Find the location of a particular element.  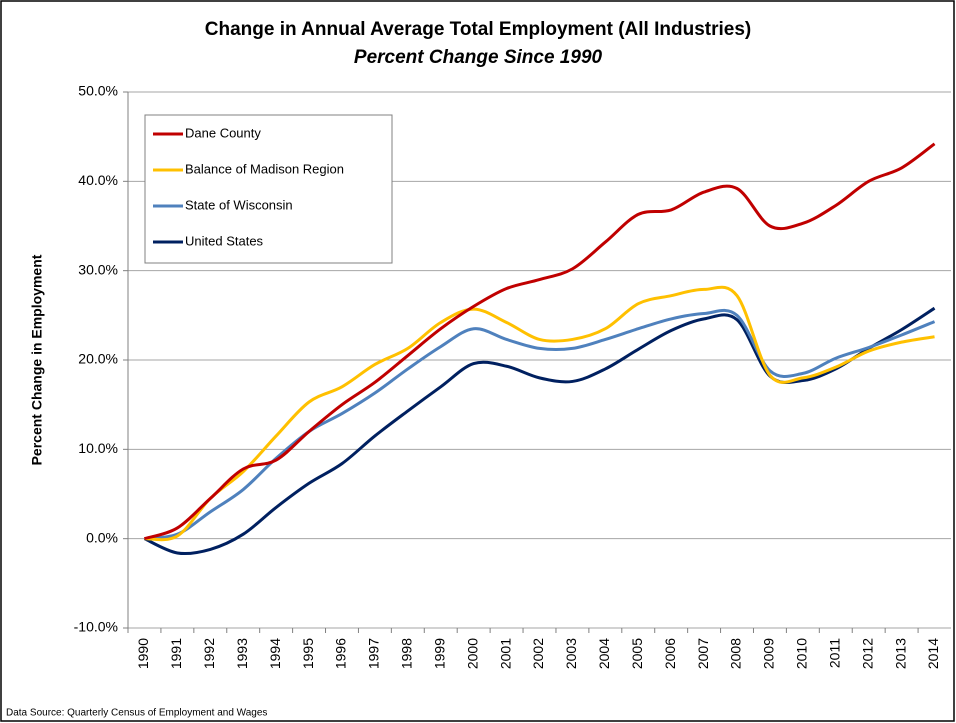

x-tick-label: 2002 is located at coordinates (538, 653).